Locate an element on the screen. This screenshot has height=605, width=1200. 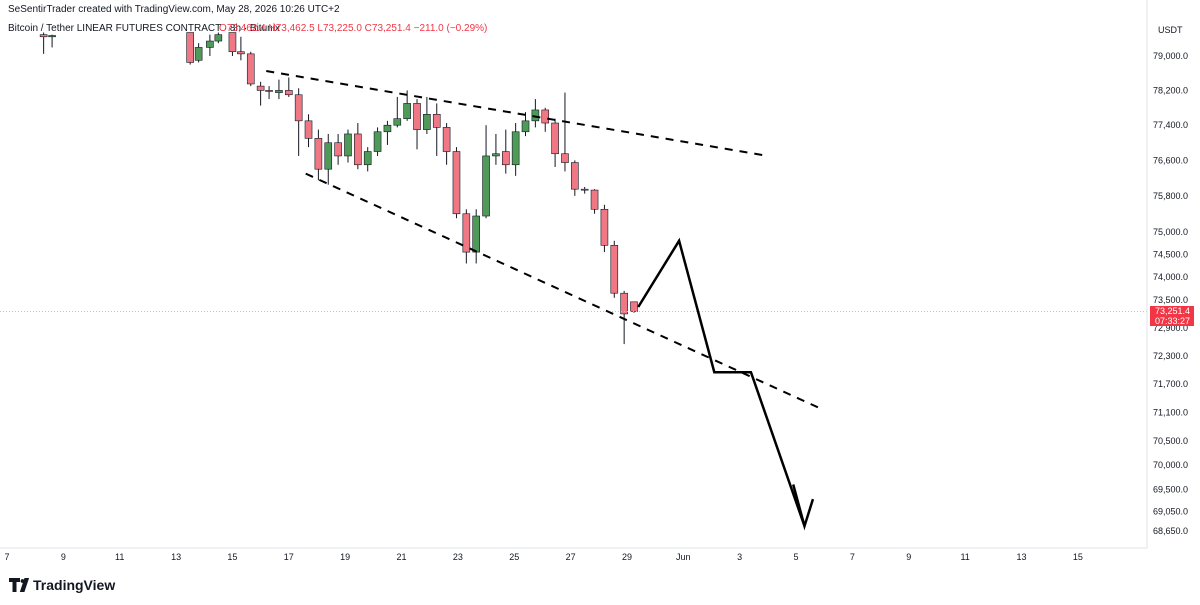
tradingview-logo: TradingView is located at coordinates (62, 585).